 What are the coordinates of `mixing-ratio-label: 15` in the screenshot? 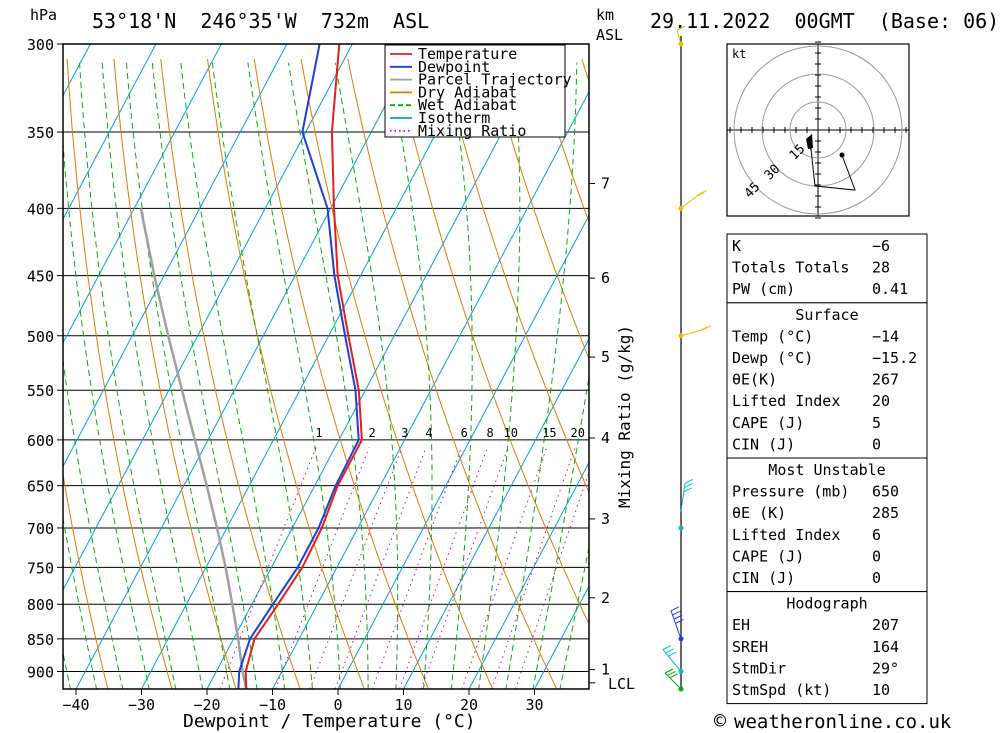 It's located at (549, 433).